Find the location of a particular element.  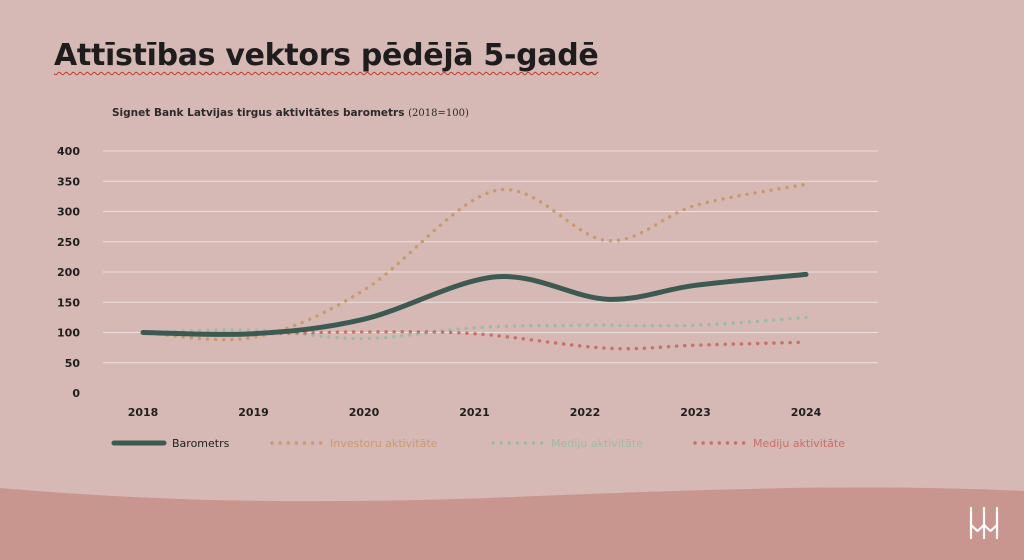

signet-bank-logo-icon is located at coordinates (984, 523).